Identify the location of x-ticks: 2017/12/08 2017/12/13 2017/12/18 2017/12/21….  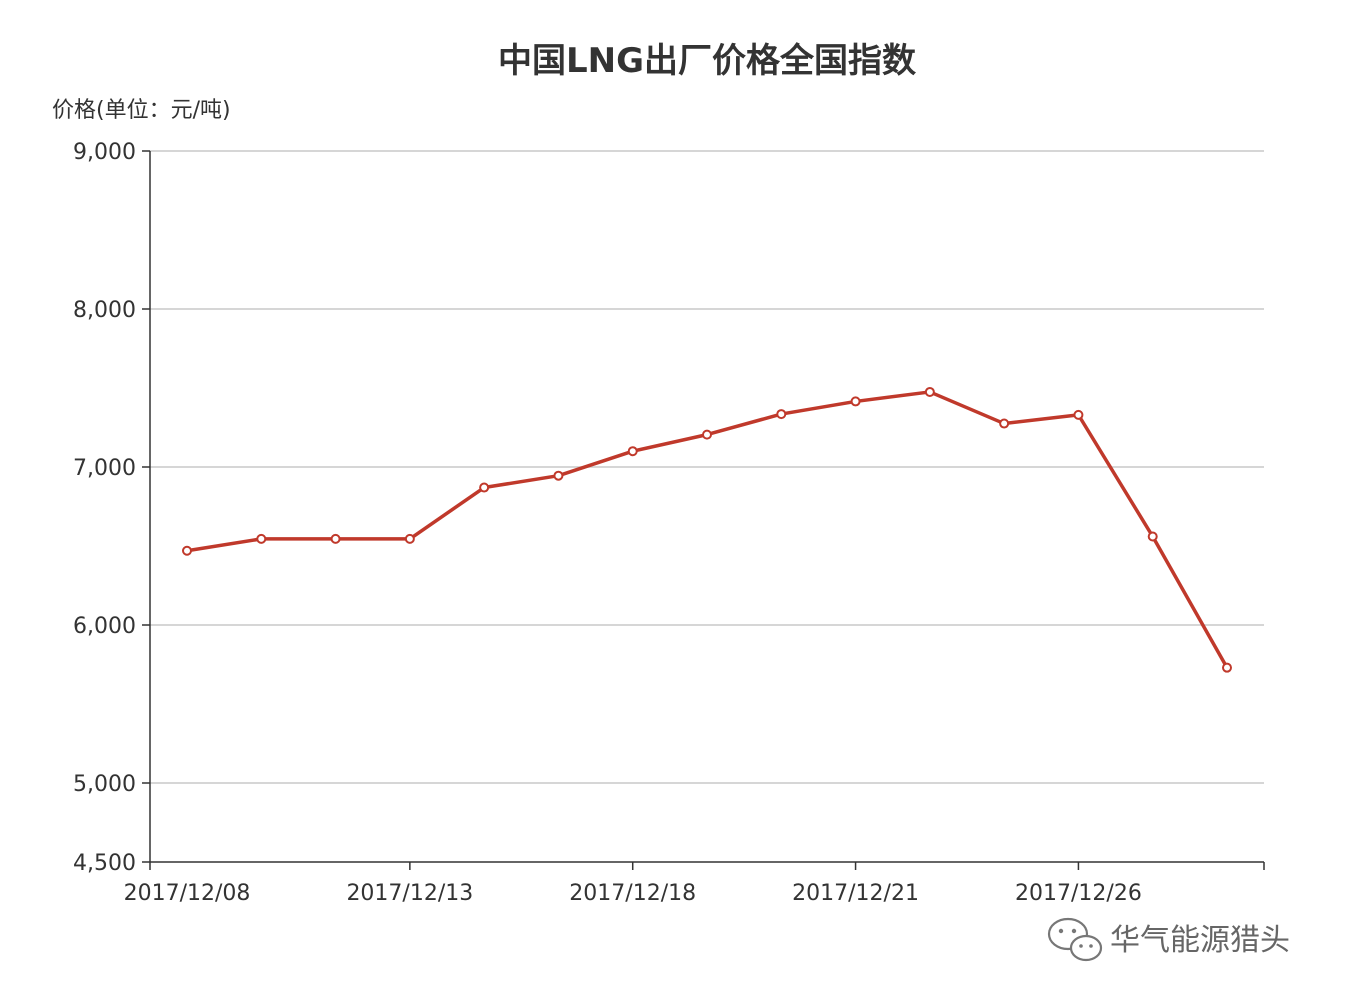
(694, 884).